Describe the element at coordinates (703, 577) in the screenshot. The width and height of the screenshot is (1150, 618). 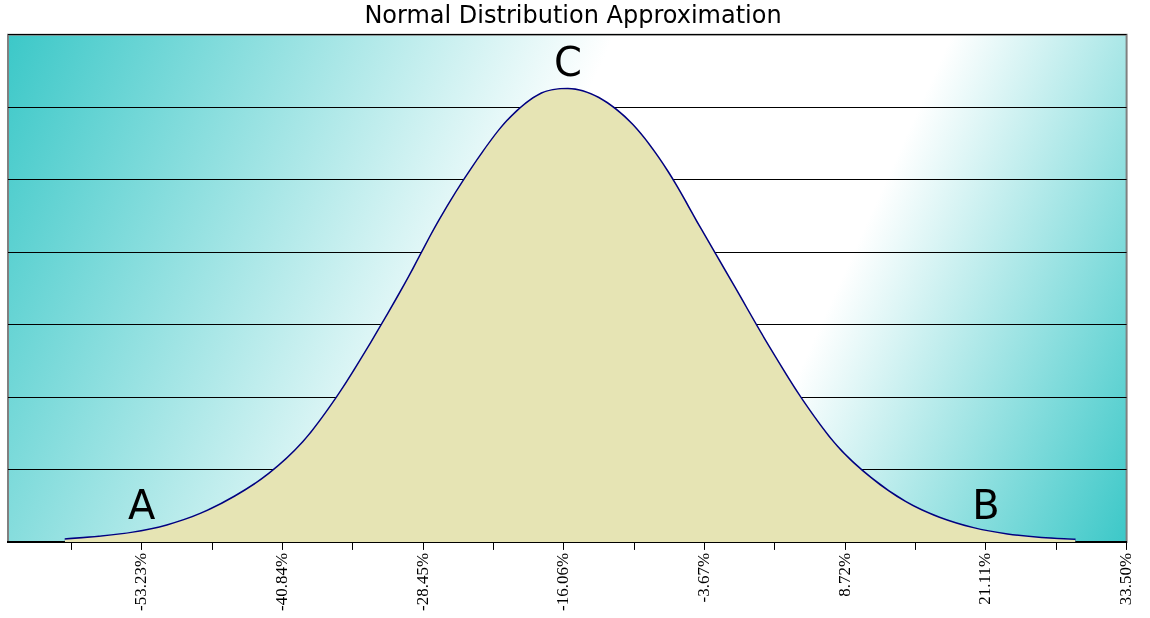
I see `x-tick-label: -3.67%` at that location.